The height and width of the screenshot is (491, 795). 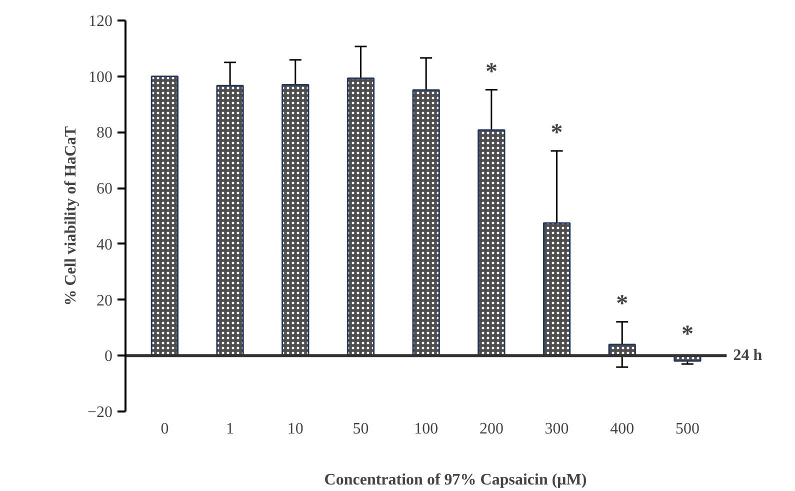 What do you see at coordinates (295, 429) in the screenshot?
I see `x-tick-label: 10` at bounding box center [295, 429].